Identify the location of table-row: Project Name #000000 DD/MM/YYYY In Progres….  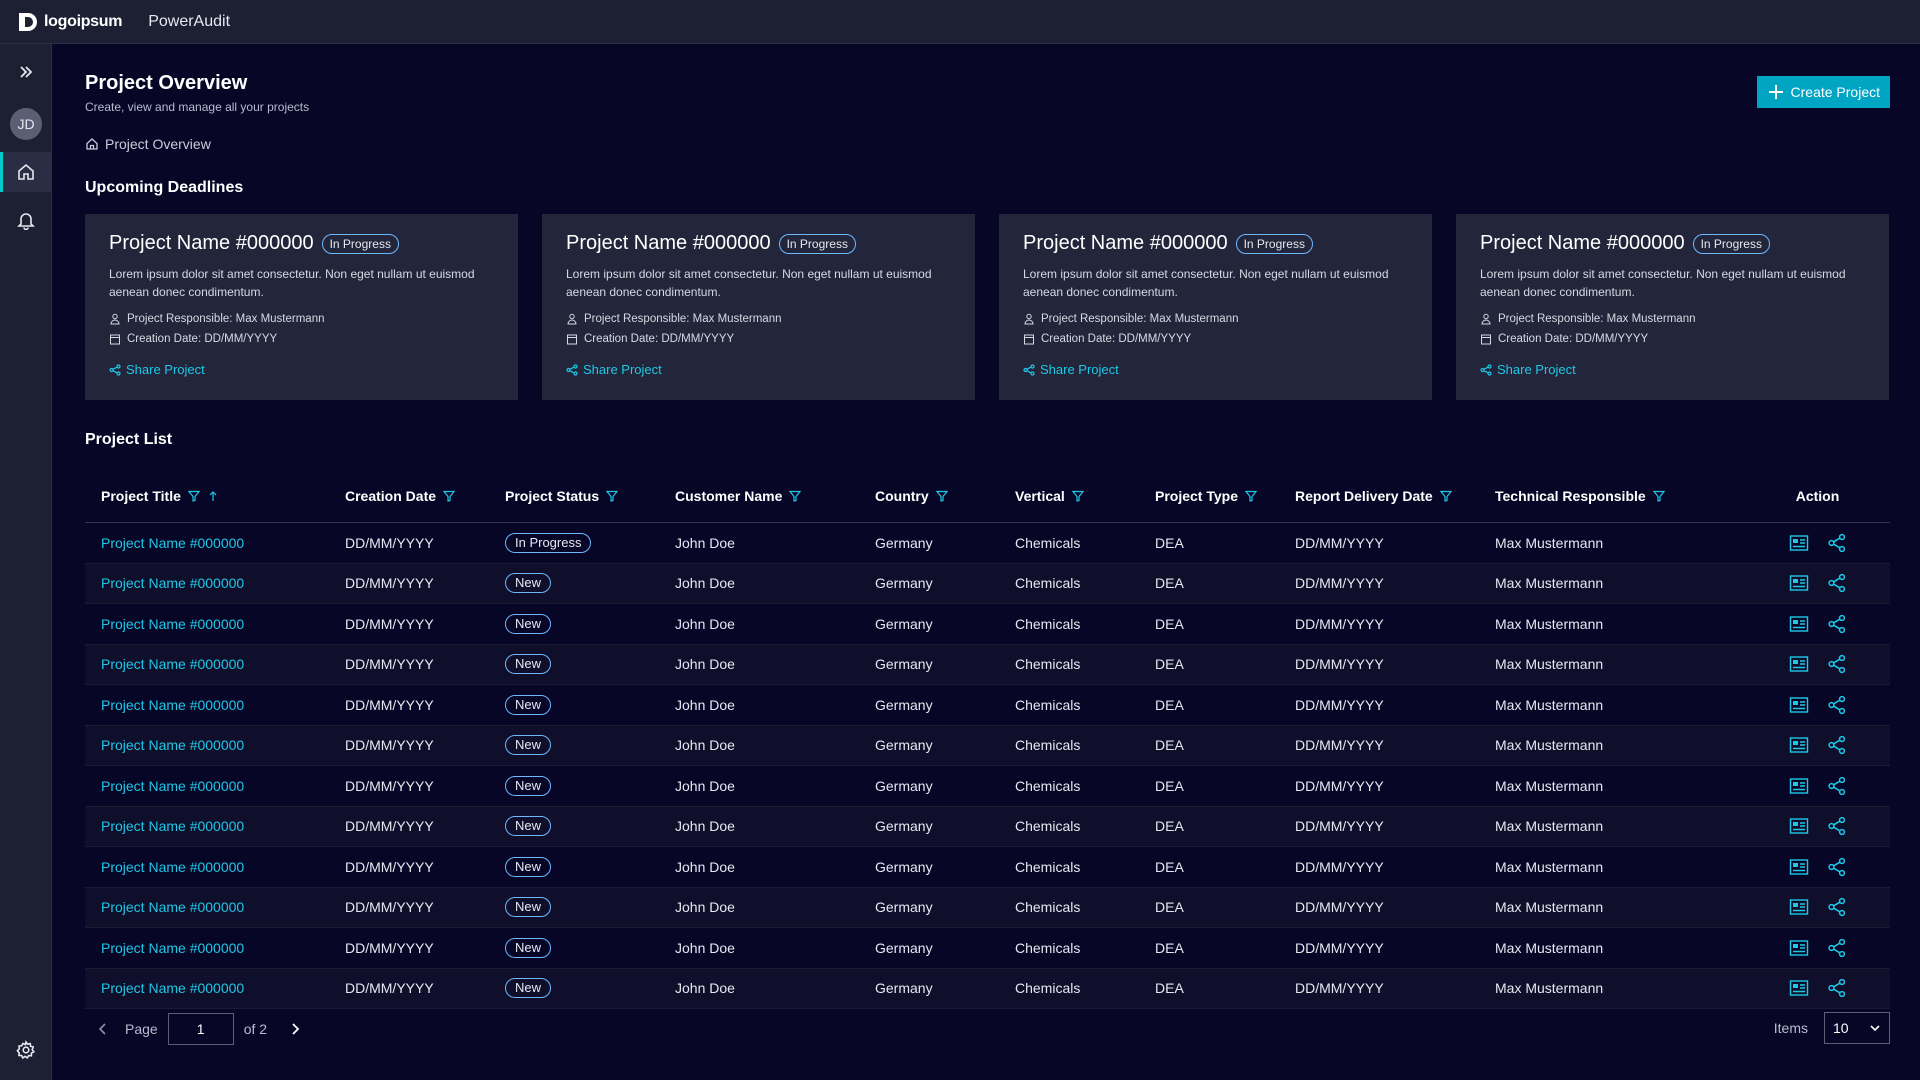
(987, 543).